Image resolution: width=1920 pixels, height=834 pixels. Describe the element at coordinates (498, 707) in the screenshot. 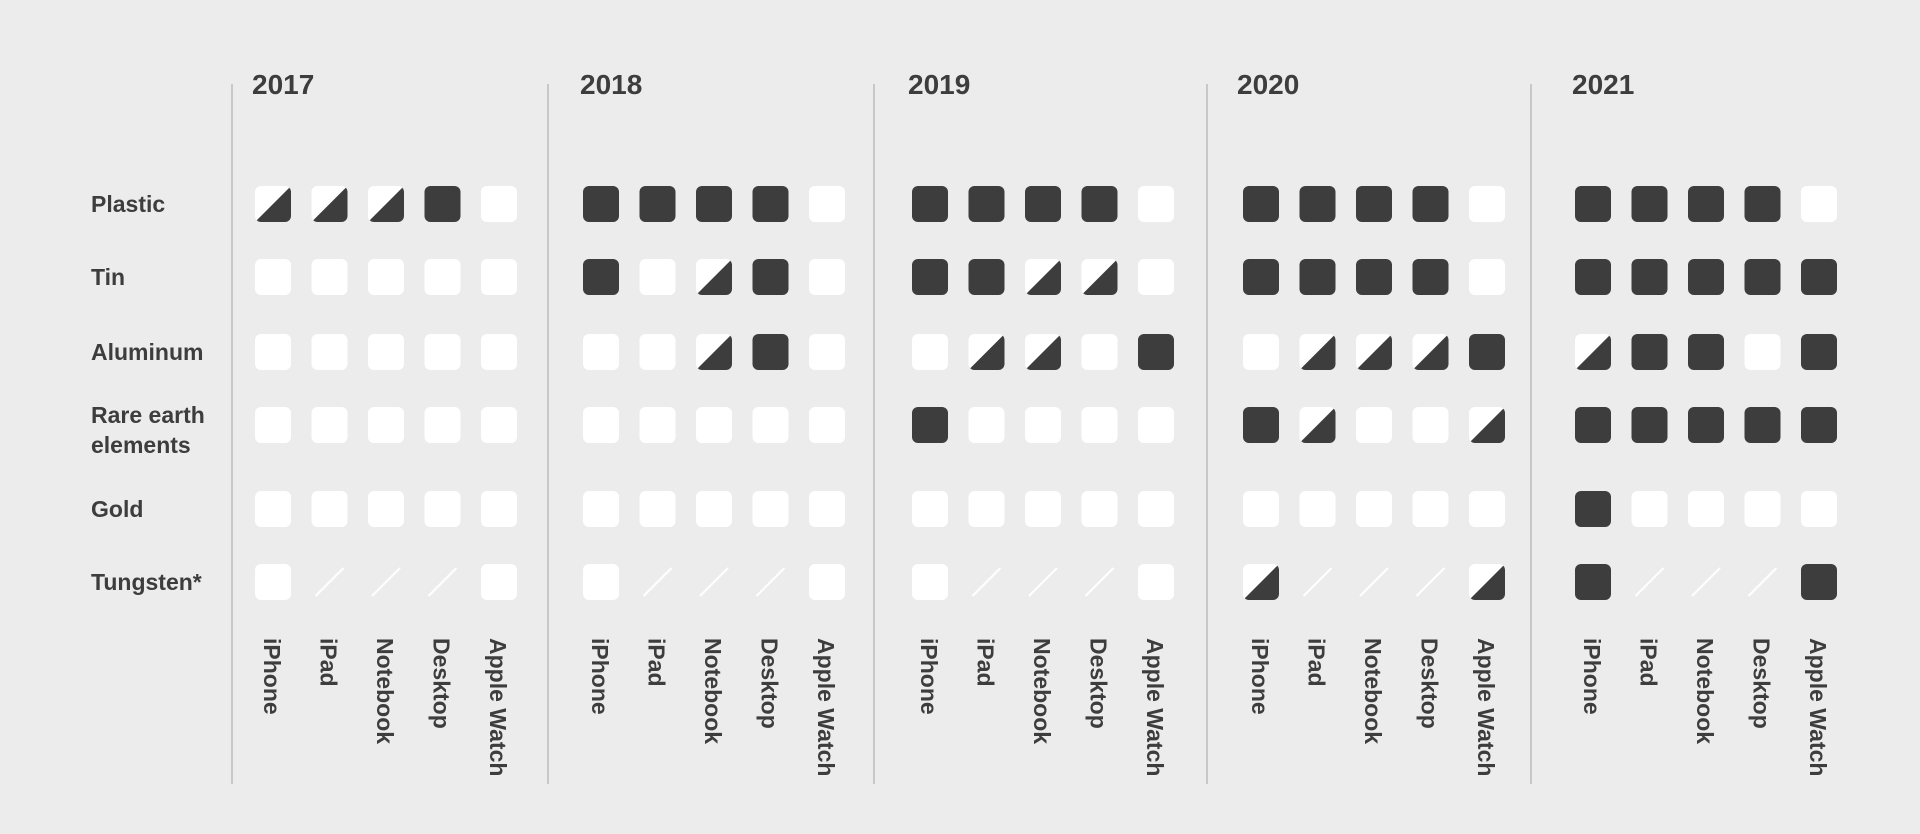

I see `device-label-2017-apple-watch: Apple Watch` at that location.